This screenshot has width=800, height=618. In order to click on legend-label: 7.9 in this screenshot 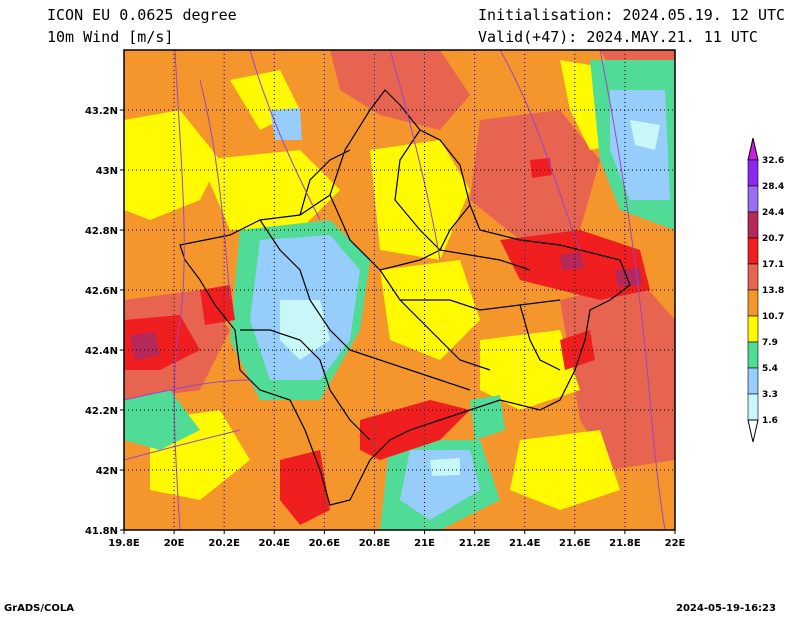, I will do `click(770, 343)`.